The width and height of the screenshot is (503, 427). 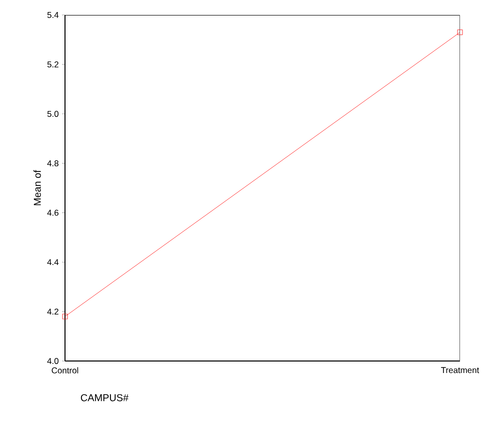 I want to click on y-axis-title: Mean of, so click(x=37, y=188).